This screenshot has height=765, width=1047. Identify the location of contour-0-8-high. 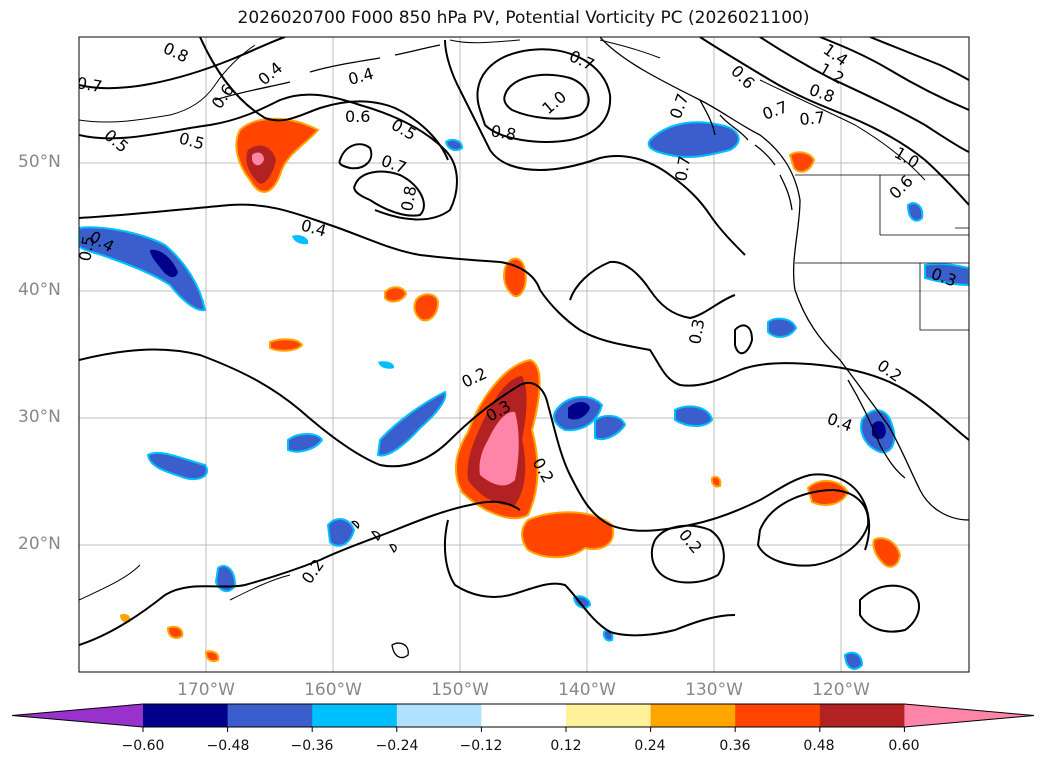
(544, 95).